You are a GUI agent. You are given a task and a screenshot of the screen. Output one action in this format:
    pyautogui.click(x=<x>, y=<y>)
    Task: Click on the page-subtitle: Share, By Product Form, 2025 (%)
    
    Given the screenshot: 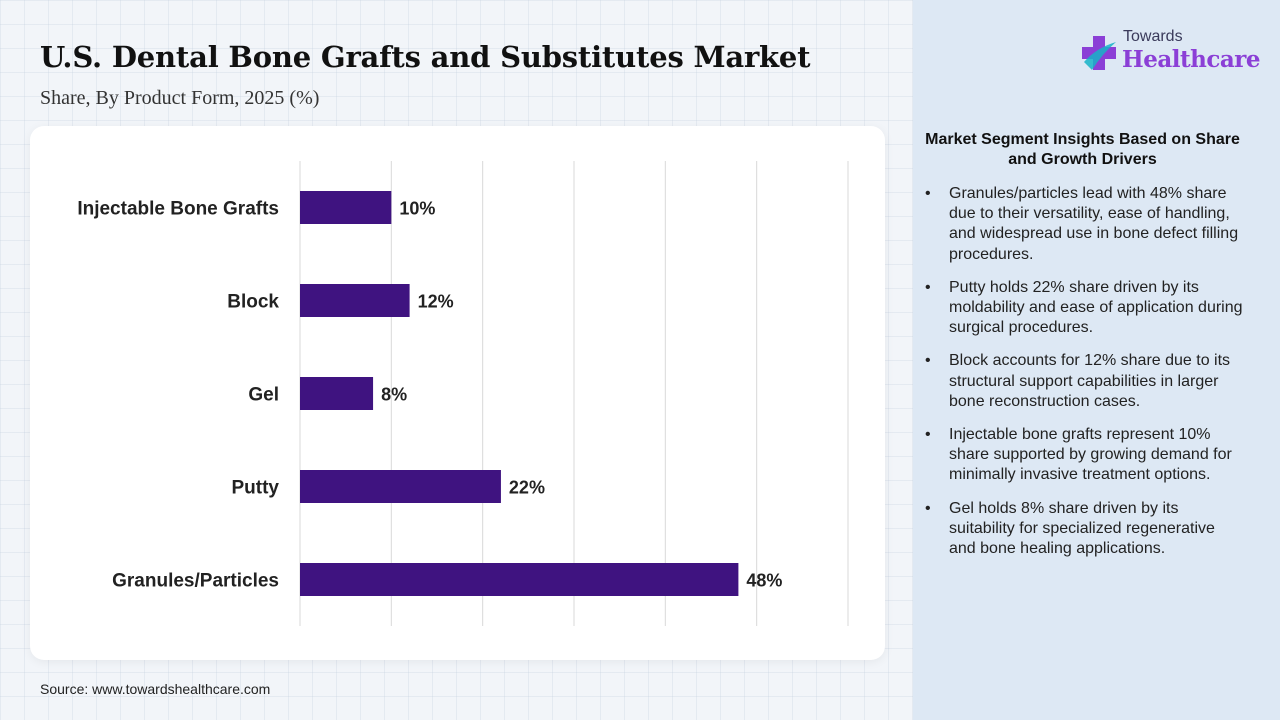 What is the action you would take?
    pyautogui.click(x=180, y=98)
    